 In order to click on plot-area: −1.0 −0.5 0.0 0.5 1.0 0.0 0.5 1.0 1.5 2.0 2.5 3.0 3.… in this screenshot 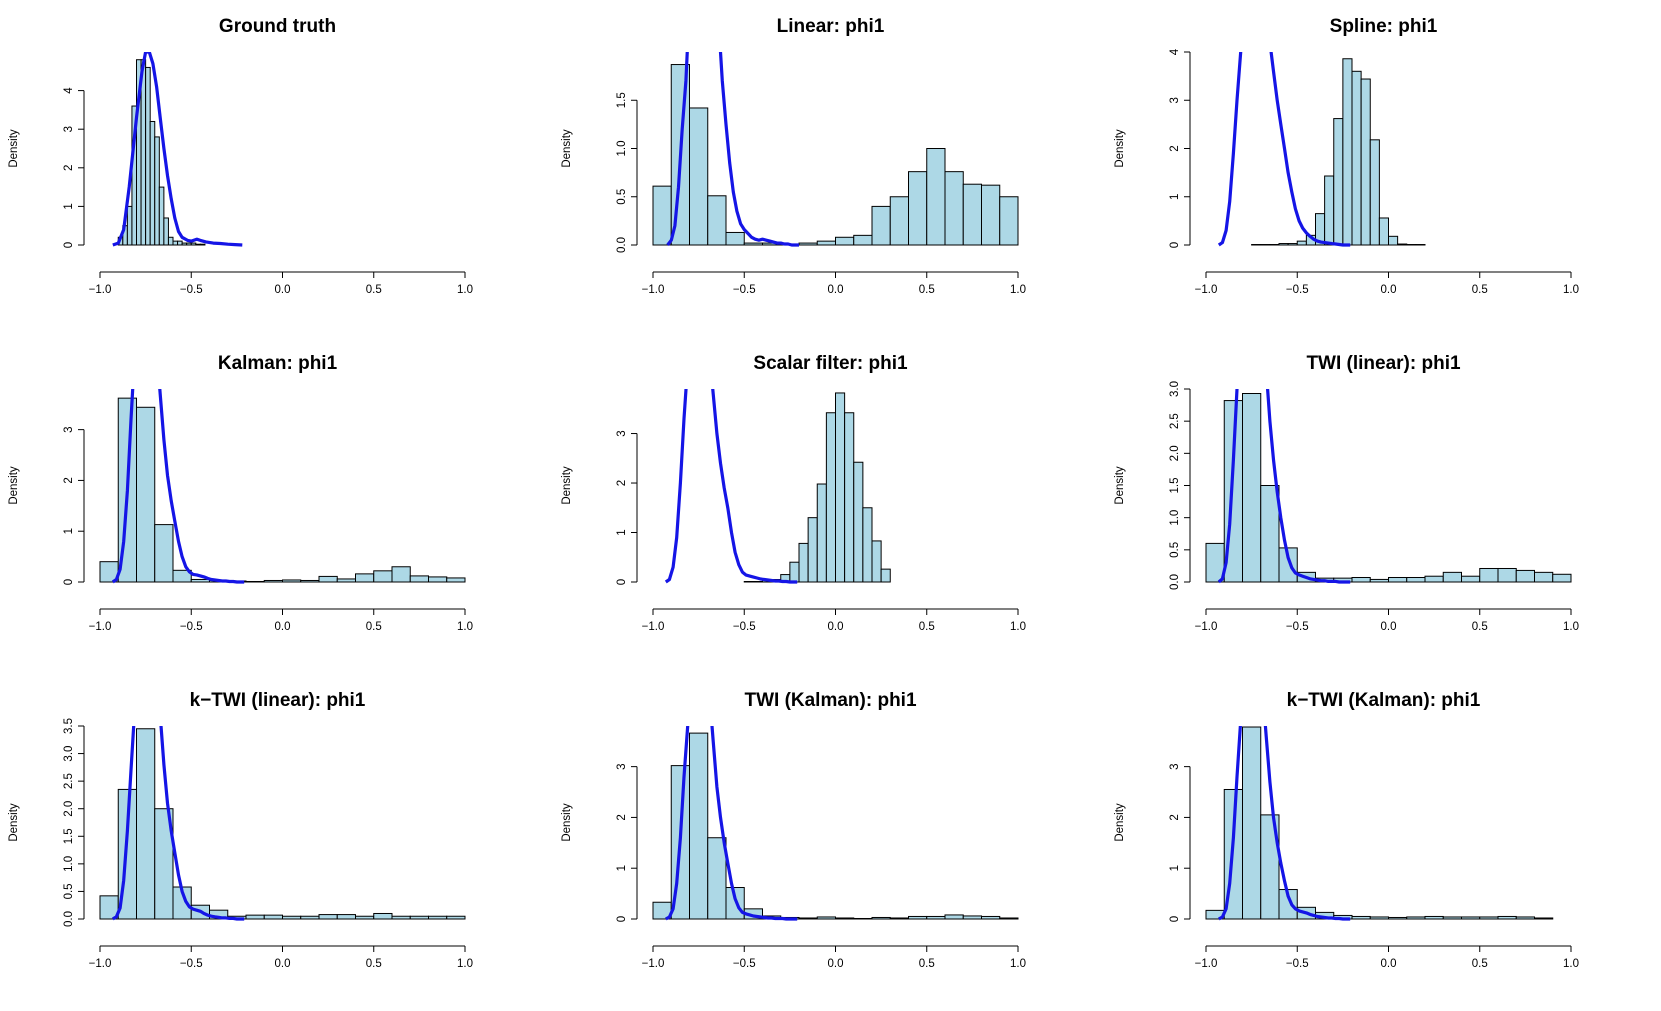, I will do `click(268, 844)`.